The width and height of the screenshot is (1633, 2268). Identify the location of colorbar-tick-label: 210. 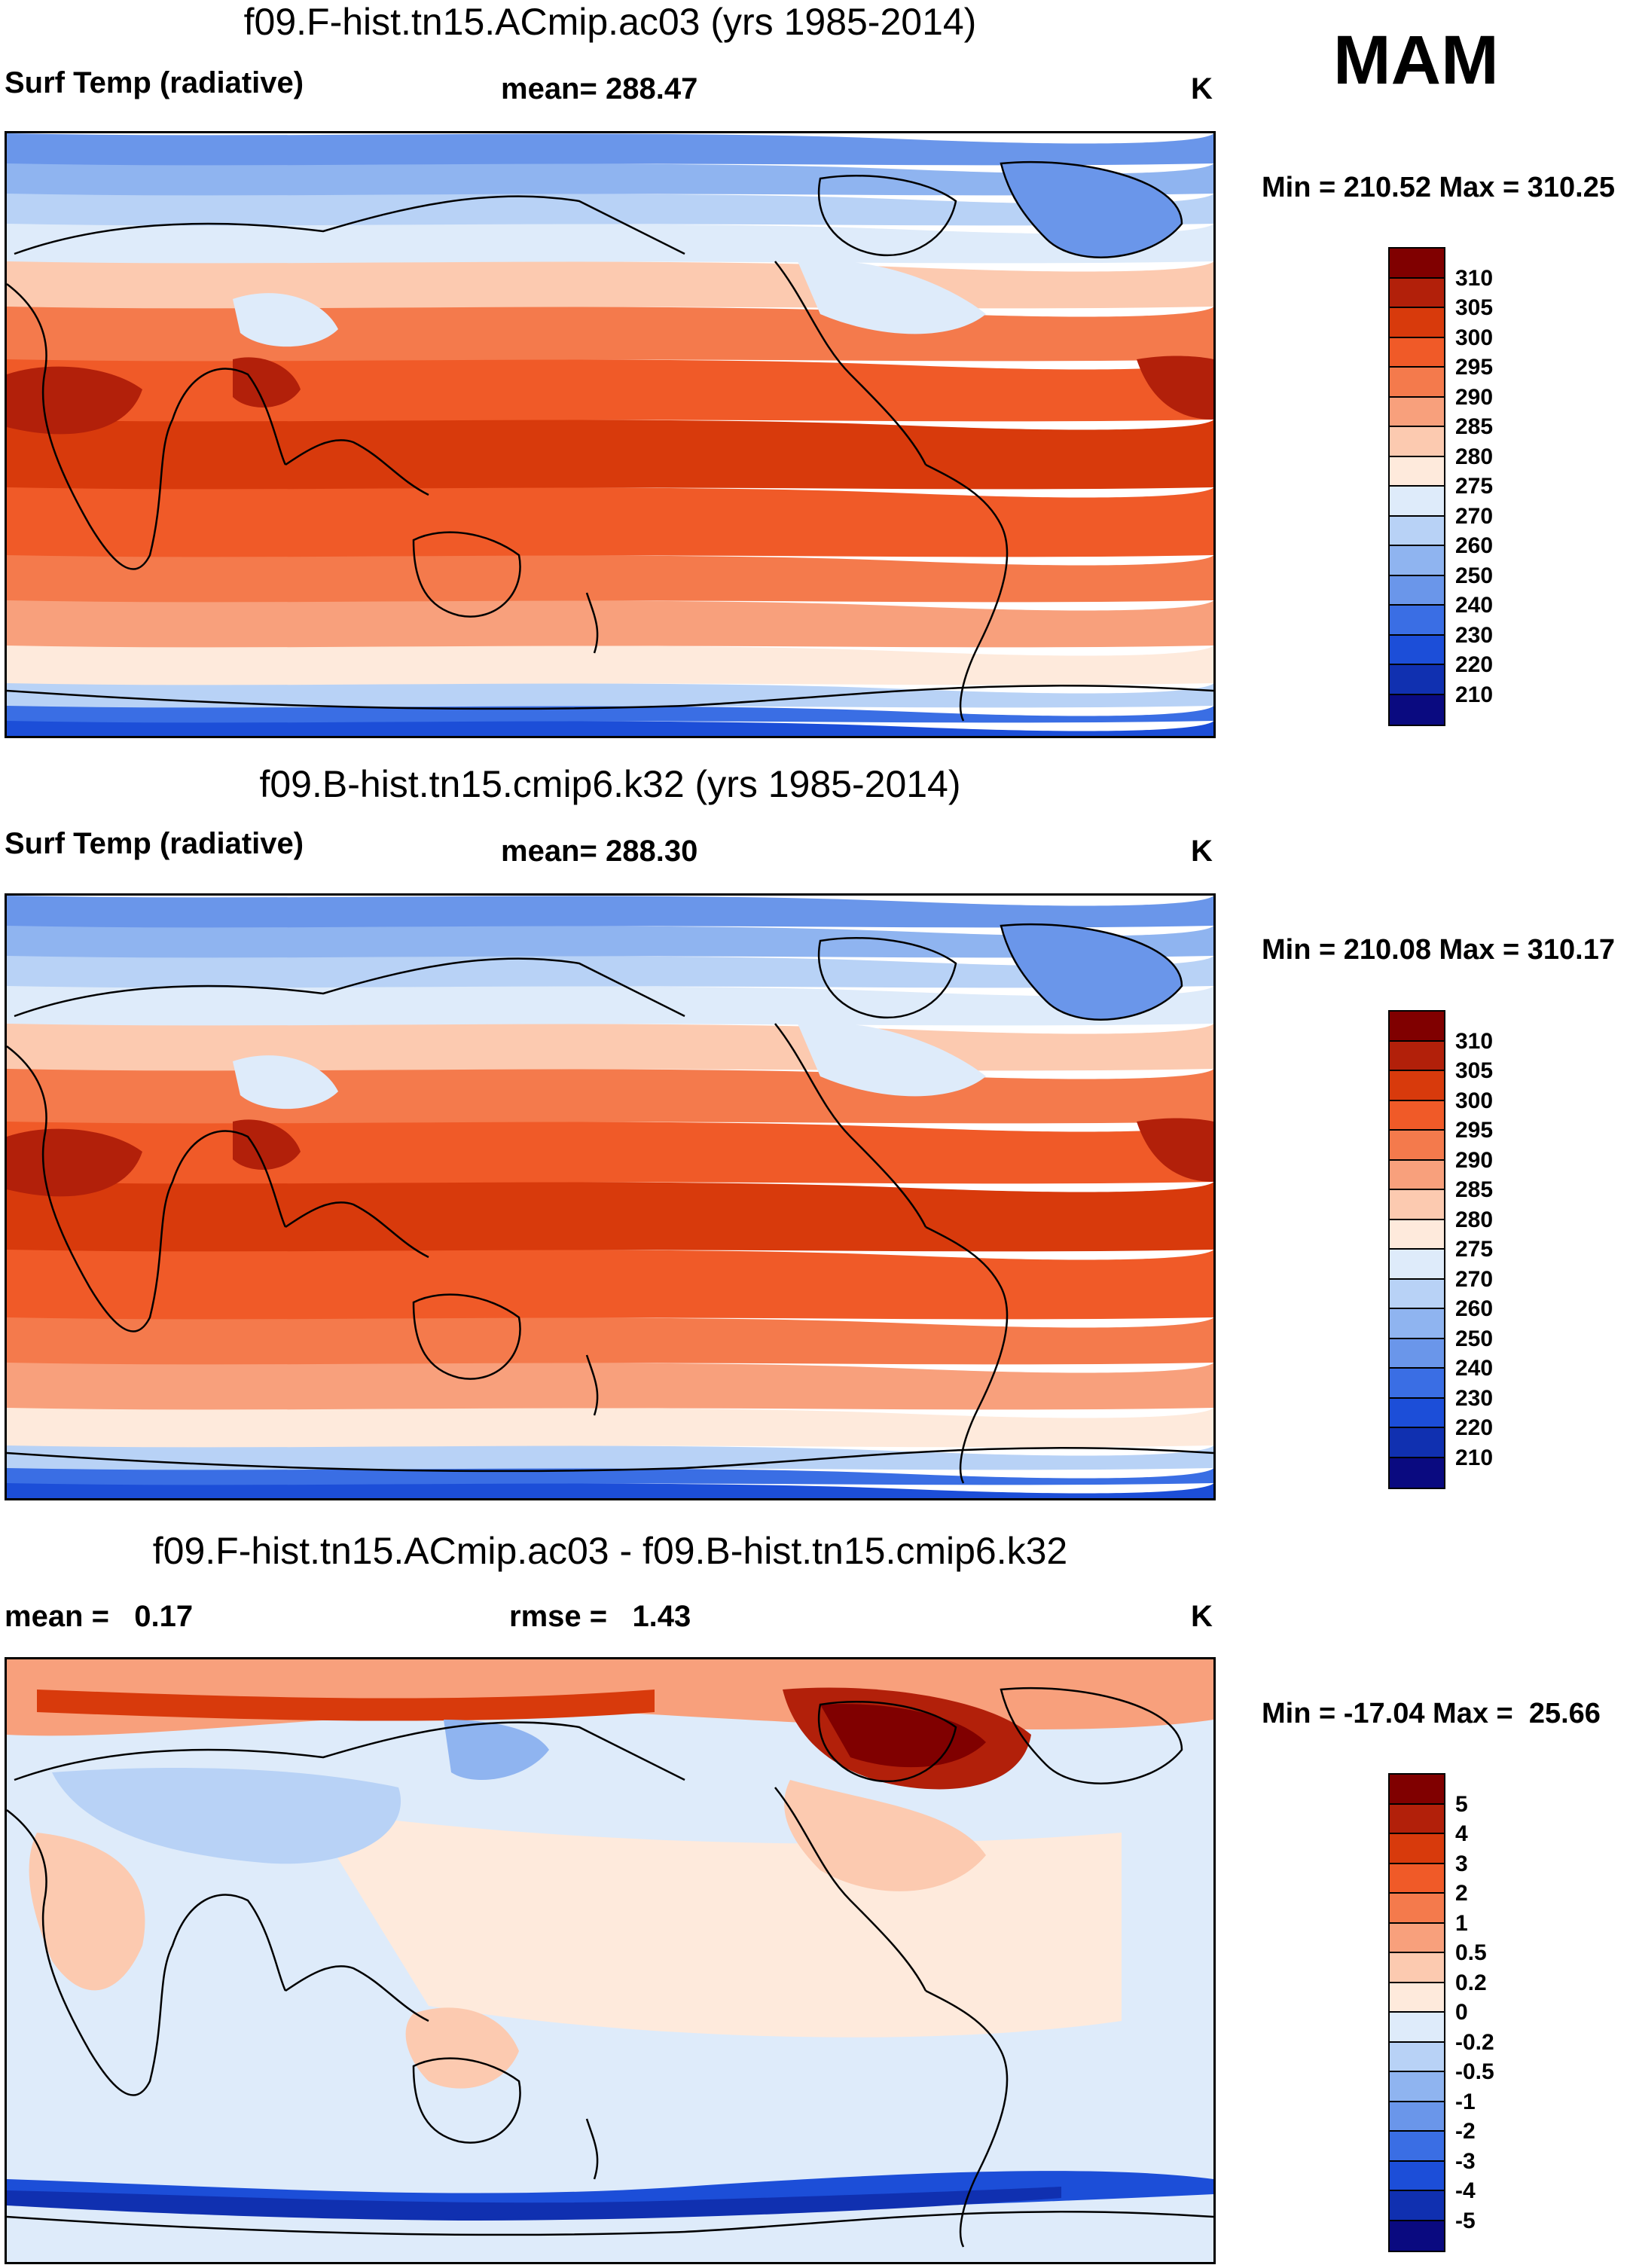
(1474, 694).